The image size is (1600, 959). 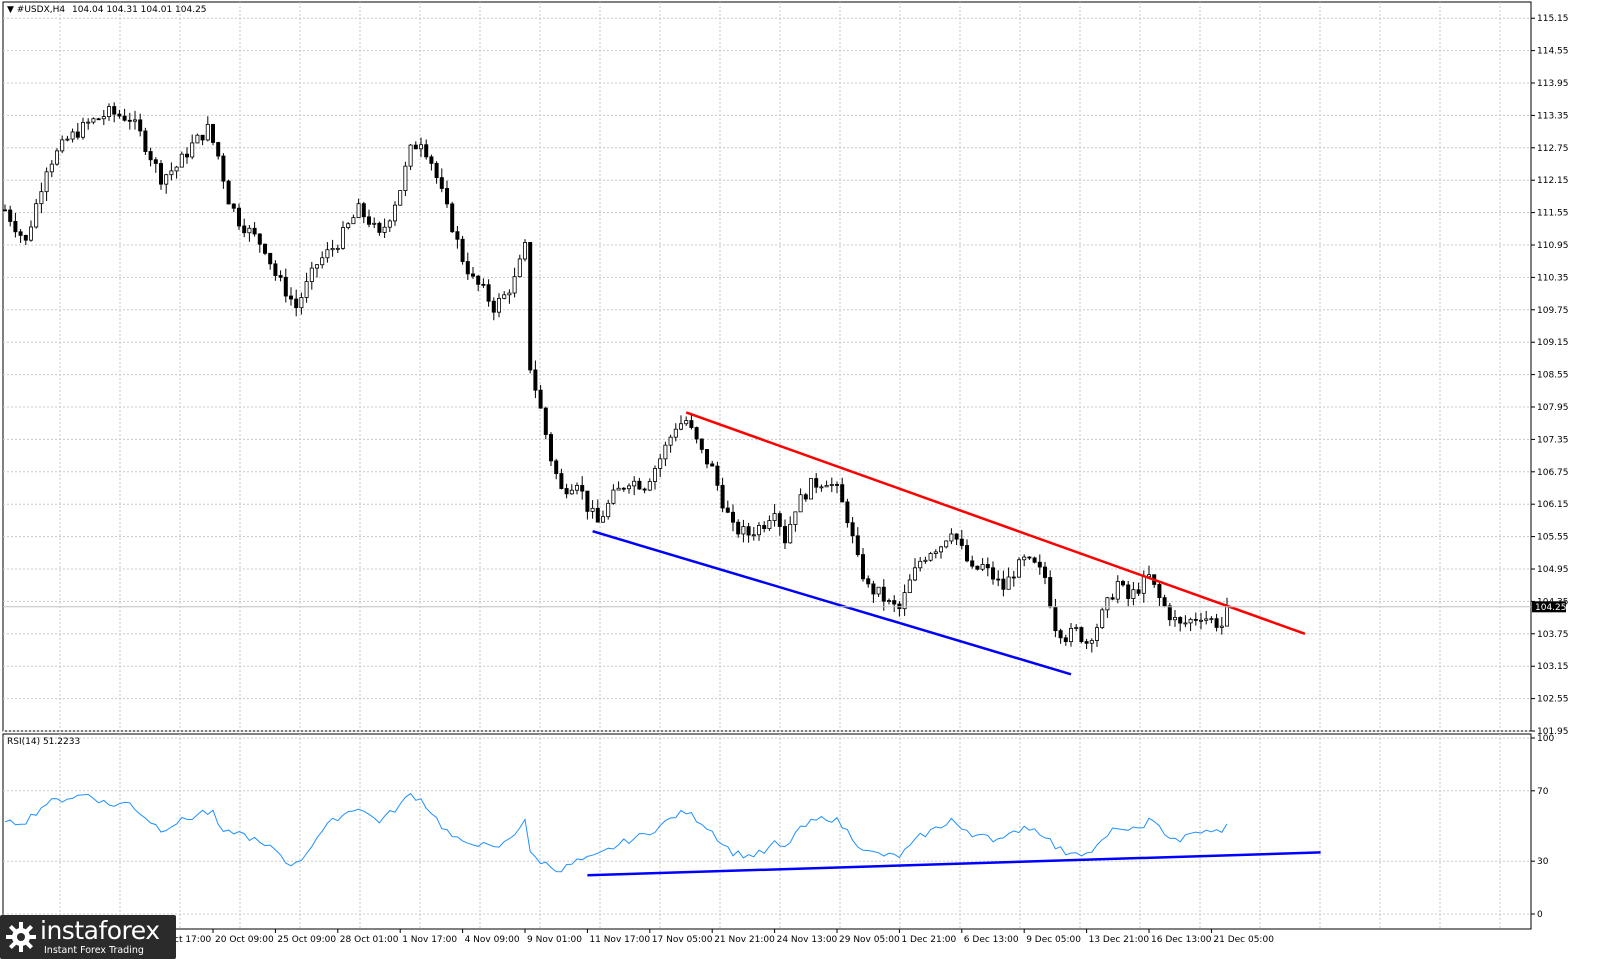 What do you see at coordinates (619, 940) in the screenshot?
I see `time-tick-label: 11 Nov 17:00` at bounding box center [619, 940].